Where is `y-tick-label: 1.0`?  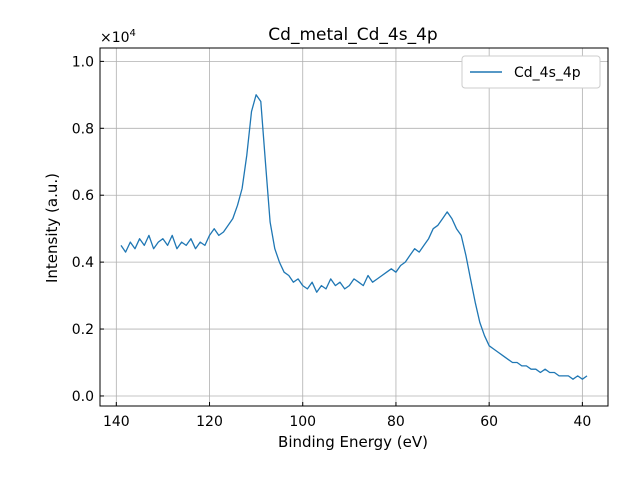 y-tick-label: 1.0 is located at coordinates (83, 62).